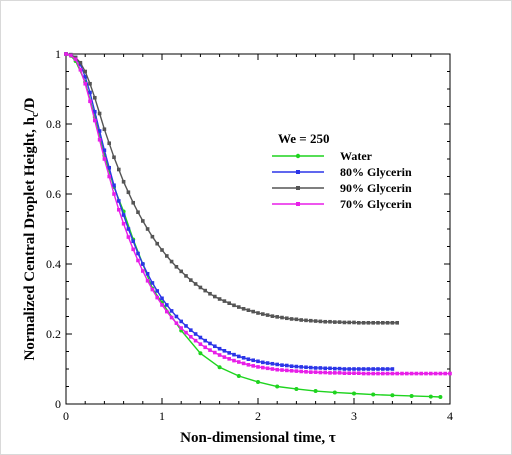 The height and width of the screenshot is (455, 512). Describe the element at coordinates (356, 156) in the screenshot. I see `legend-label: Water` at that location.